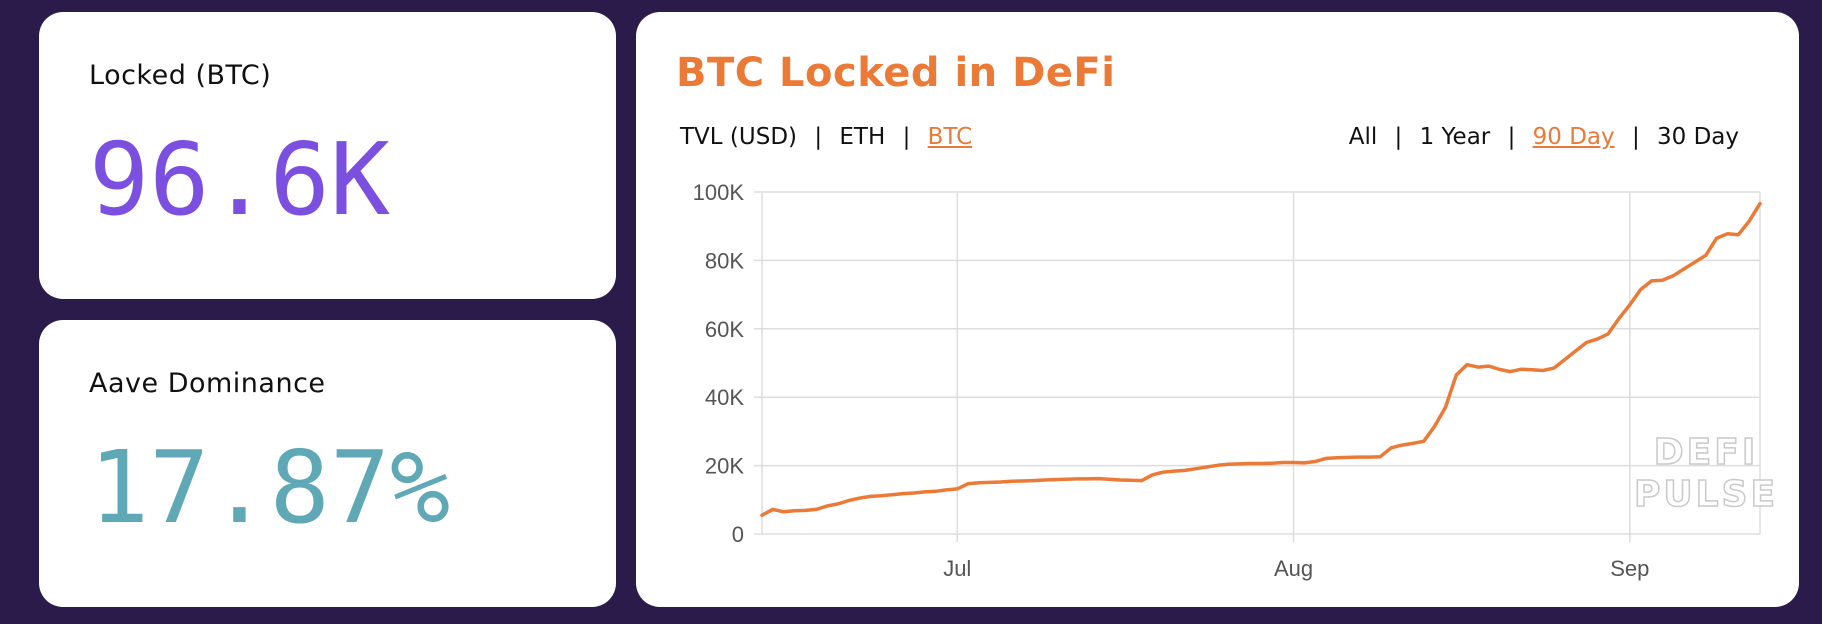  I want to click on range-toggle-1-year: 1 Year, so click(1455, 137).